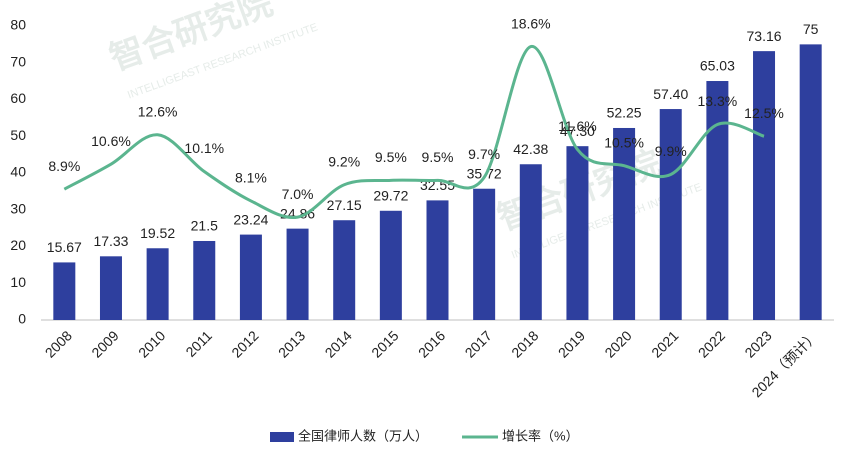 Image resolution: width=848 pixels, height=458 pixels. I want to click on line-value-label: 8.1%, so click(251, 178).